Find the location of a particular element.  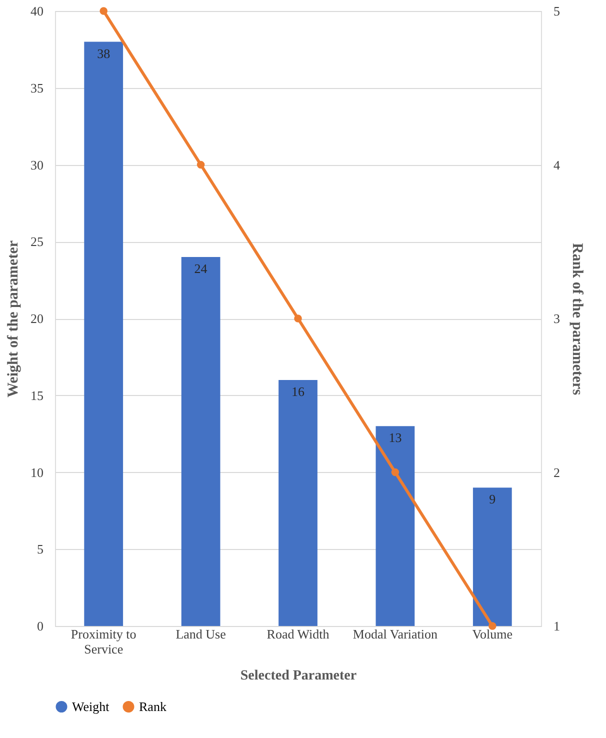

y-tick-label: 40 is located at coordinates (37, 11).